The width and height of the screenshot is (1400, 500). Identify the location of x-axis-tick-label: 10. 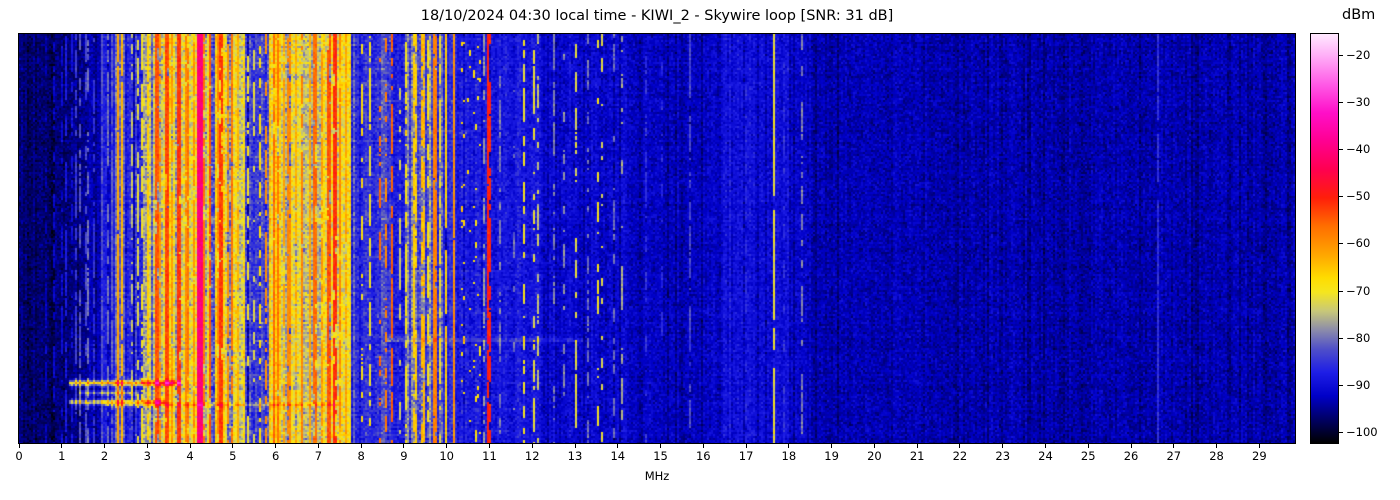
(446, 456).